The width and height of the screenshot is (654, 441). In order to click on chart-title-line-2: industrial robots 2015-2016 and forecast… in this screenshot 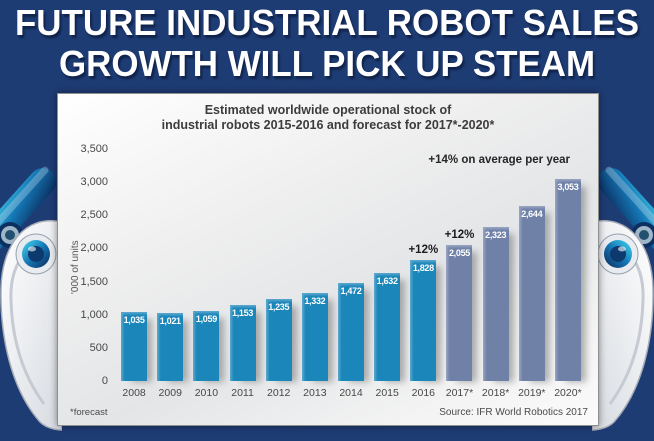, I will do `click(328, 125)`.